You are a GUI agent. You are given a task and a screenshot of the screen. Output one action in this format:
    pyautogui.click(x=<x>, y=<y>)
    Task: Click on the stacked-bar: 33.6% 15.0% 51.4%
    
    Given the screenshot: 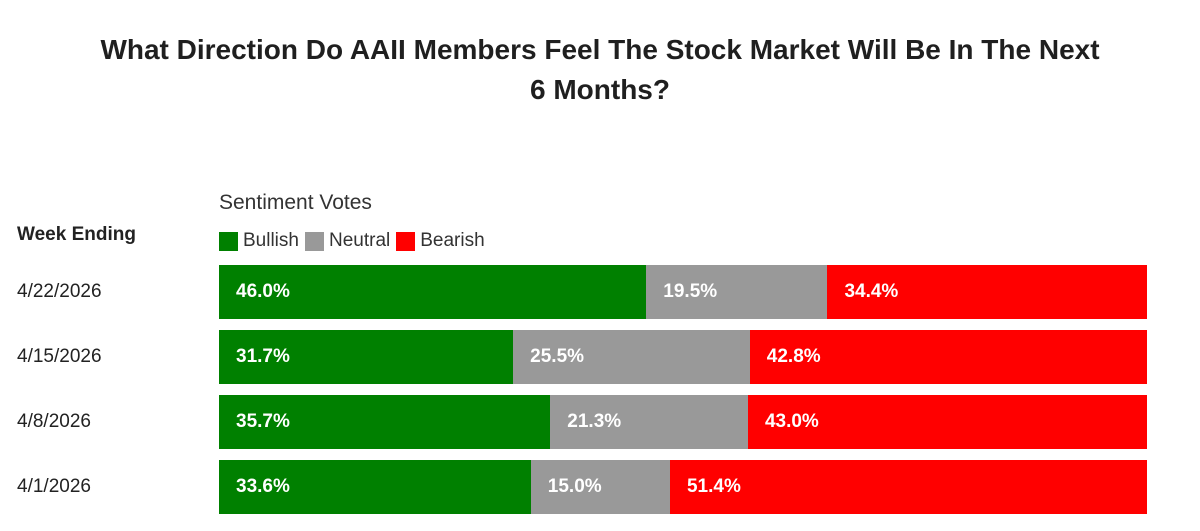 What is the action you would take?
    pyautogui.click(x=683, y=487)
    